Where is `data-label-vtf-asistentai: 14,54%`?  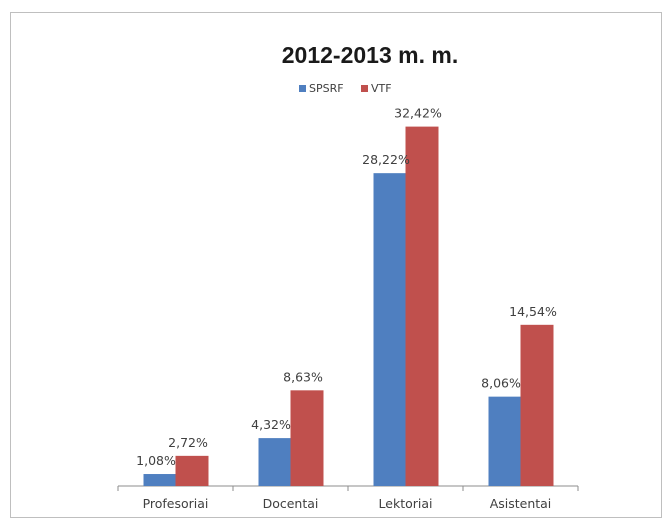 data-label-vtf-asistentai: 14,54% is located at coordinates (533, 311).